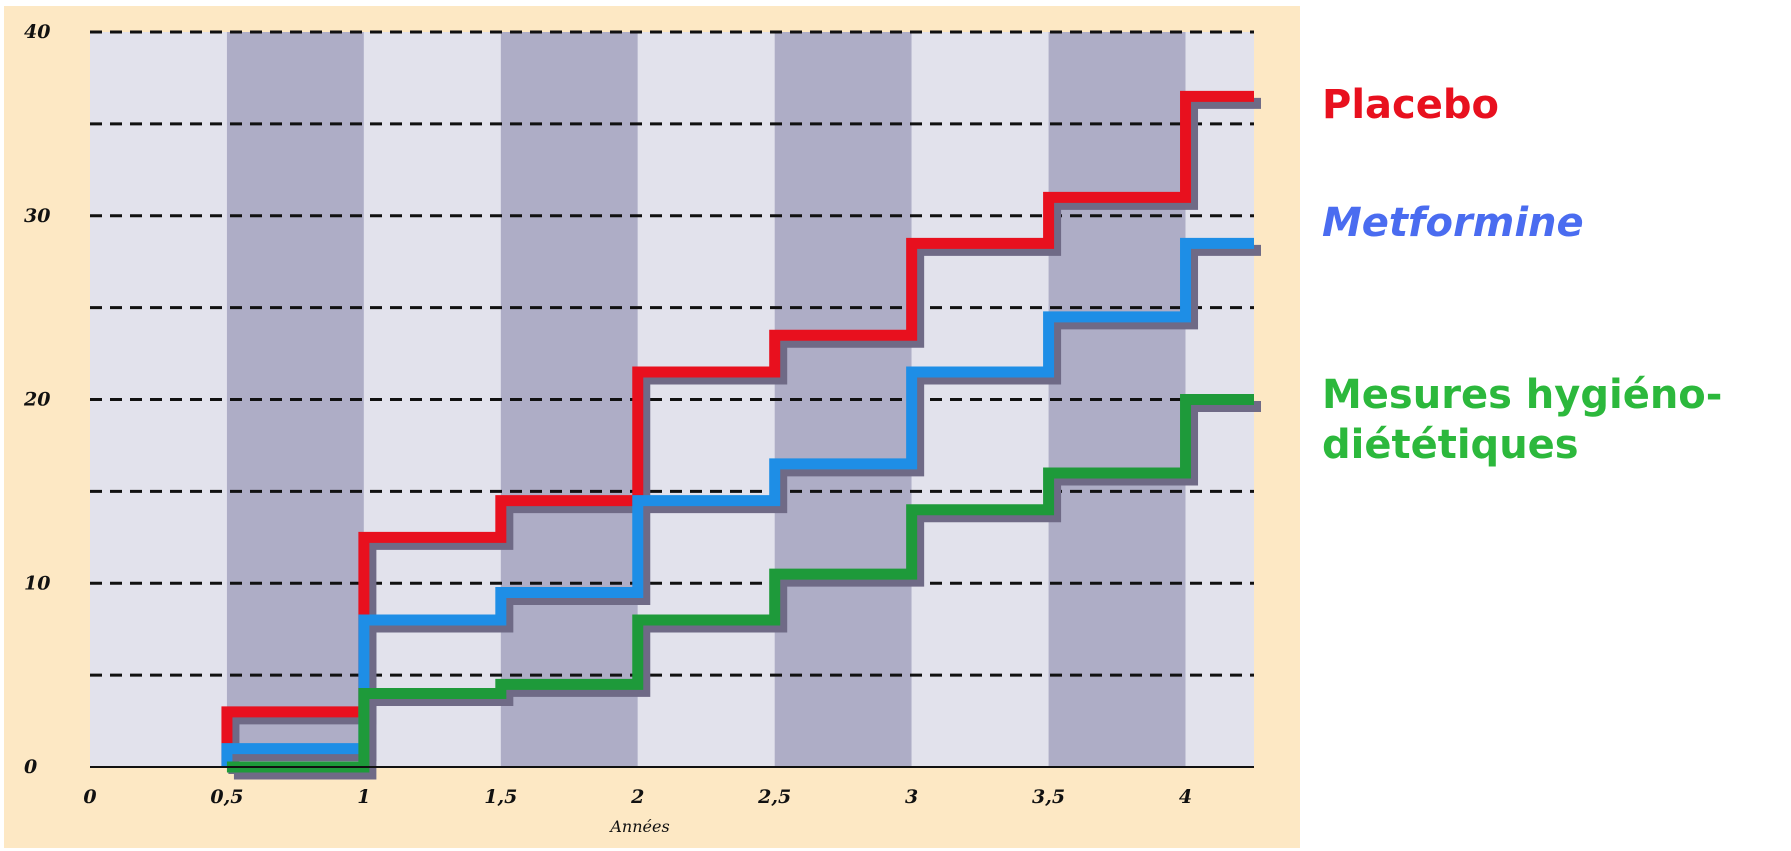 This screenshot has width=1791, height=851. I want to click on legend-placebo: Placebo, so click(1410, 105).